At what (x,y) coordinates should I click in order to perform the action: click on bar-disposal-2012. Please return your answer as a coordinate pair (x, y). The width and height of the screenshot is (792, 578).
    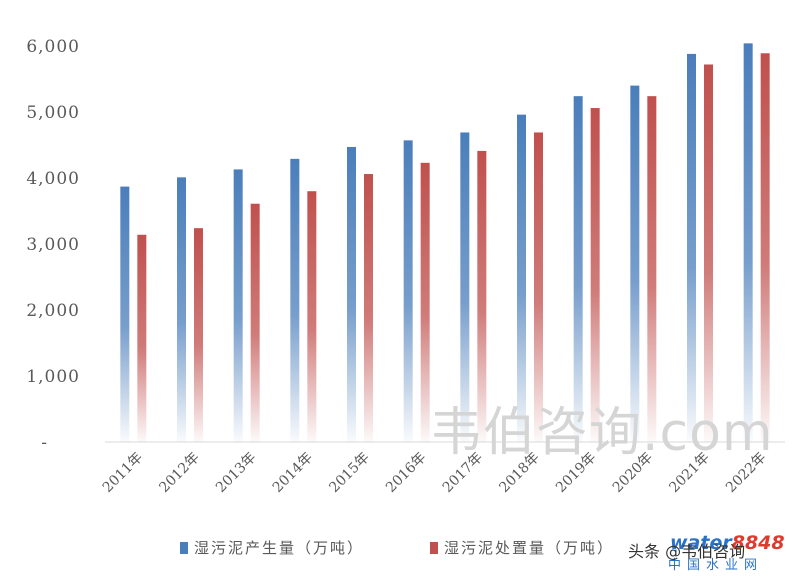
    Looking at the image, I should click on (198, 335).